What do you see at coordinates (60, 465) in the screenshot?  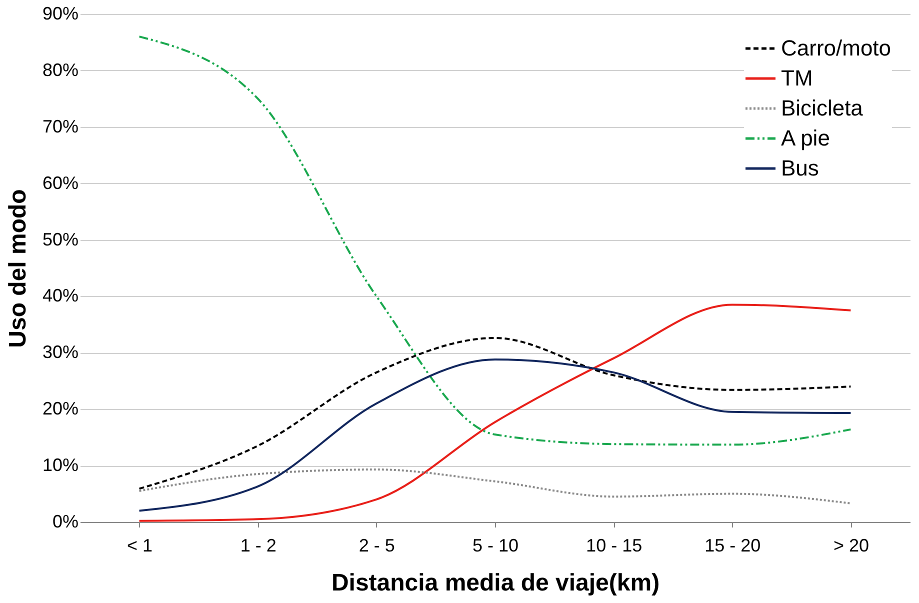 I see `y-tick-label: 10%` at bounding box center [60, 465].